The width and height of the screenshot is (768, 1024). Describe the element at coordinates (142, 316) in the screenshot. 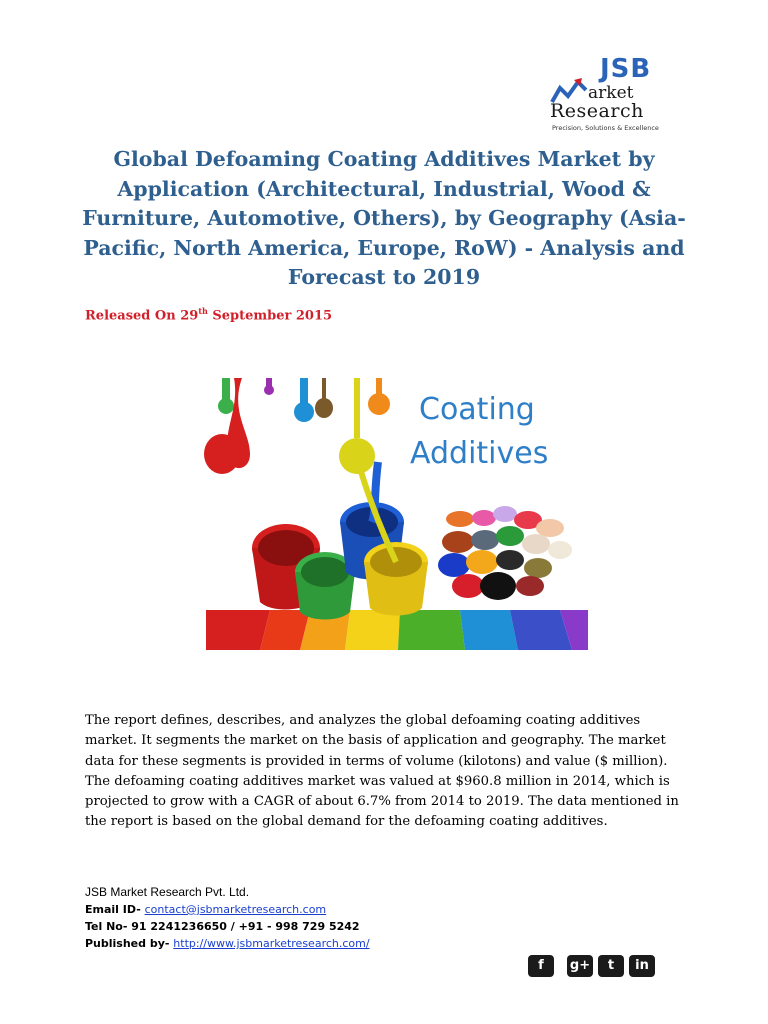

I see `release-prefix: Released On 29` at that location.